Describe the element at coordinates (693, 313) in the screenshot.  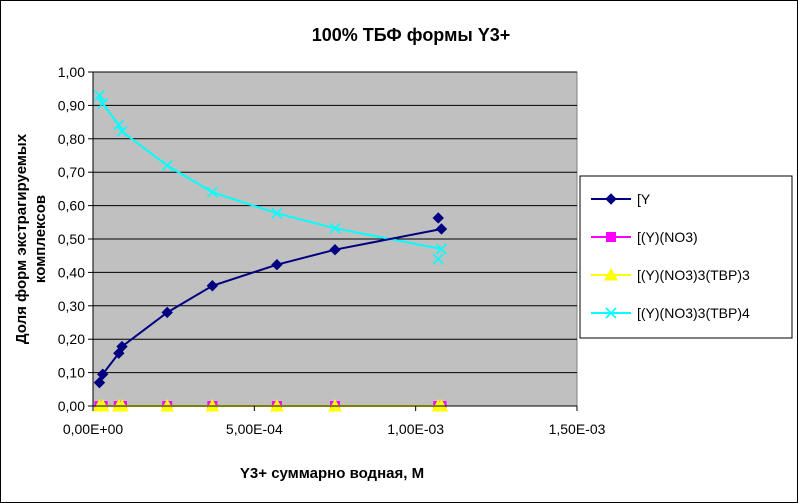
I see `legend-label: [(Y)(NO3)3(TBP)4` at that location.